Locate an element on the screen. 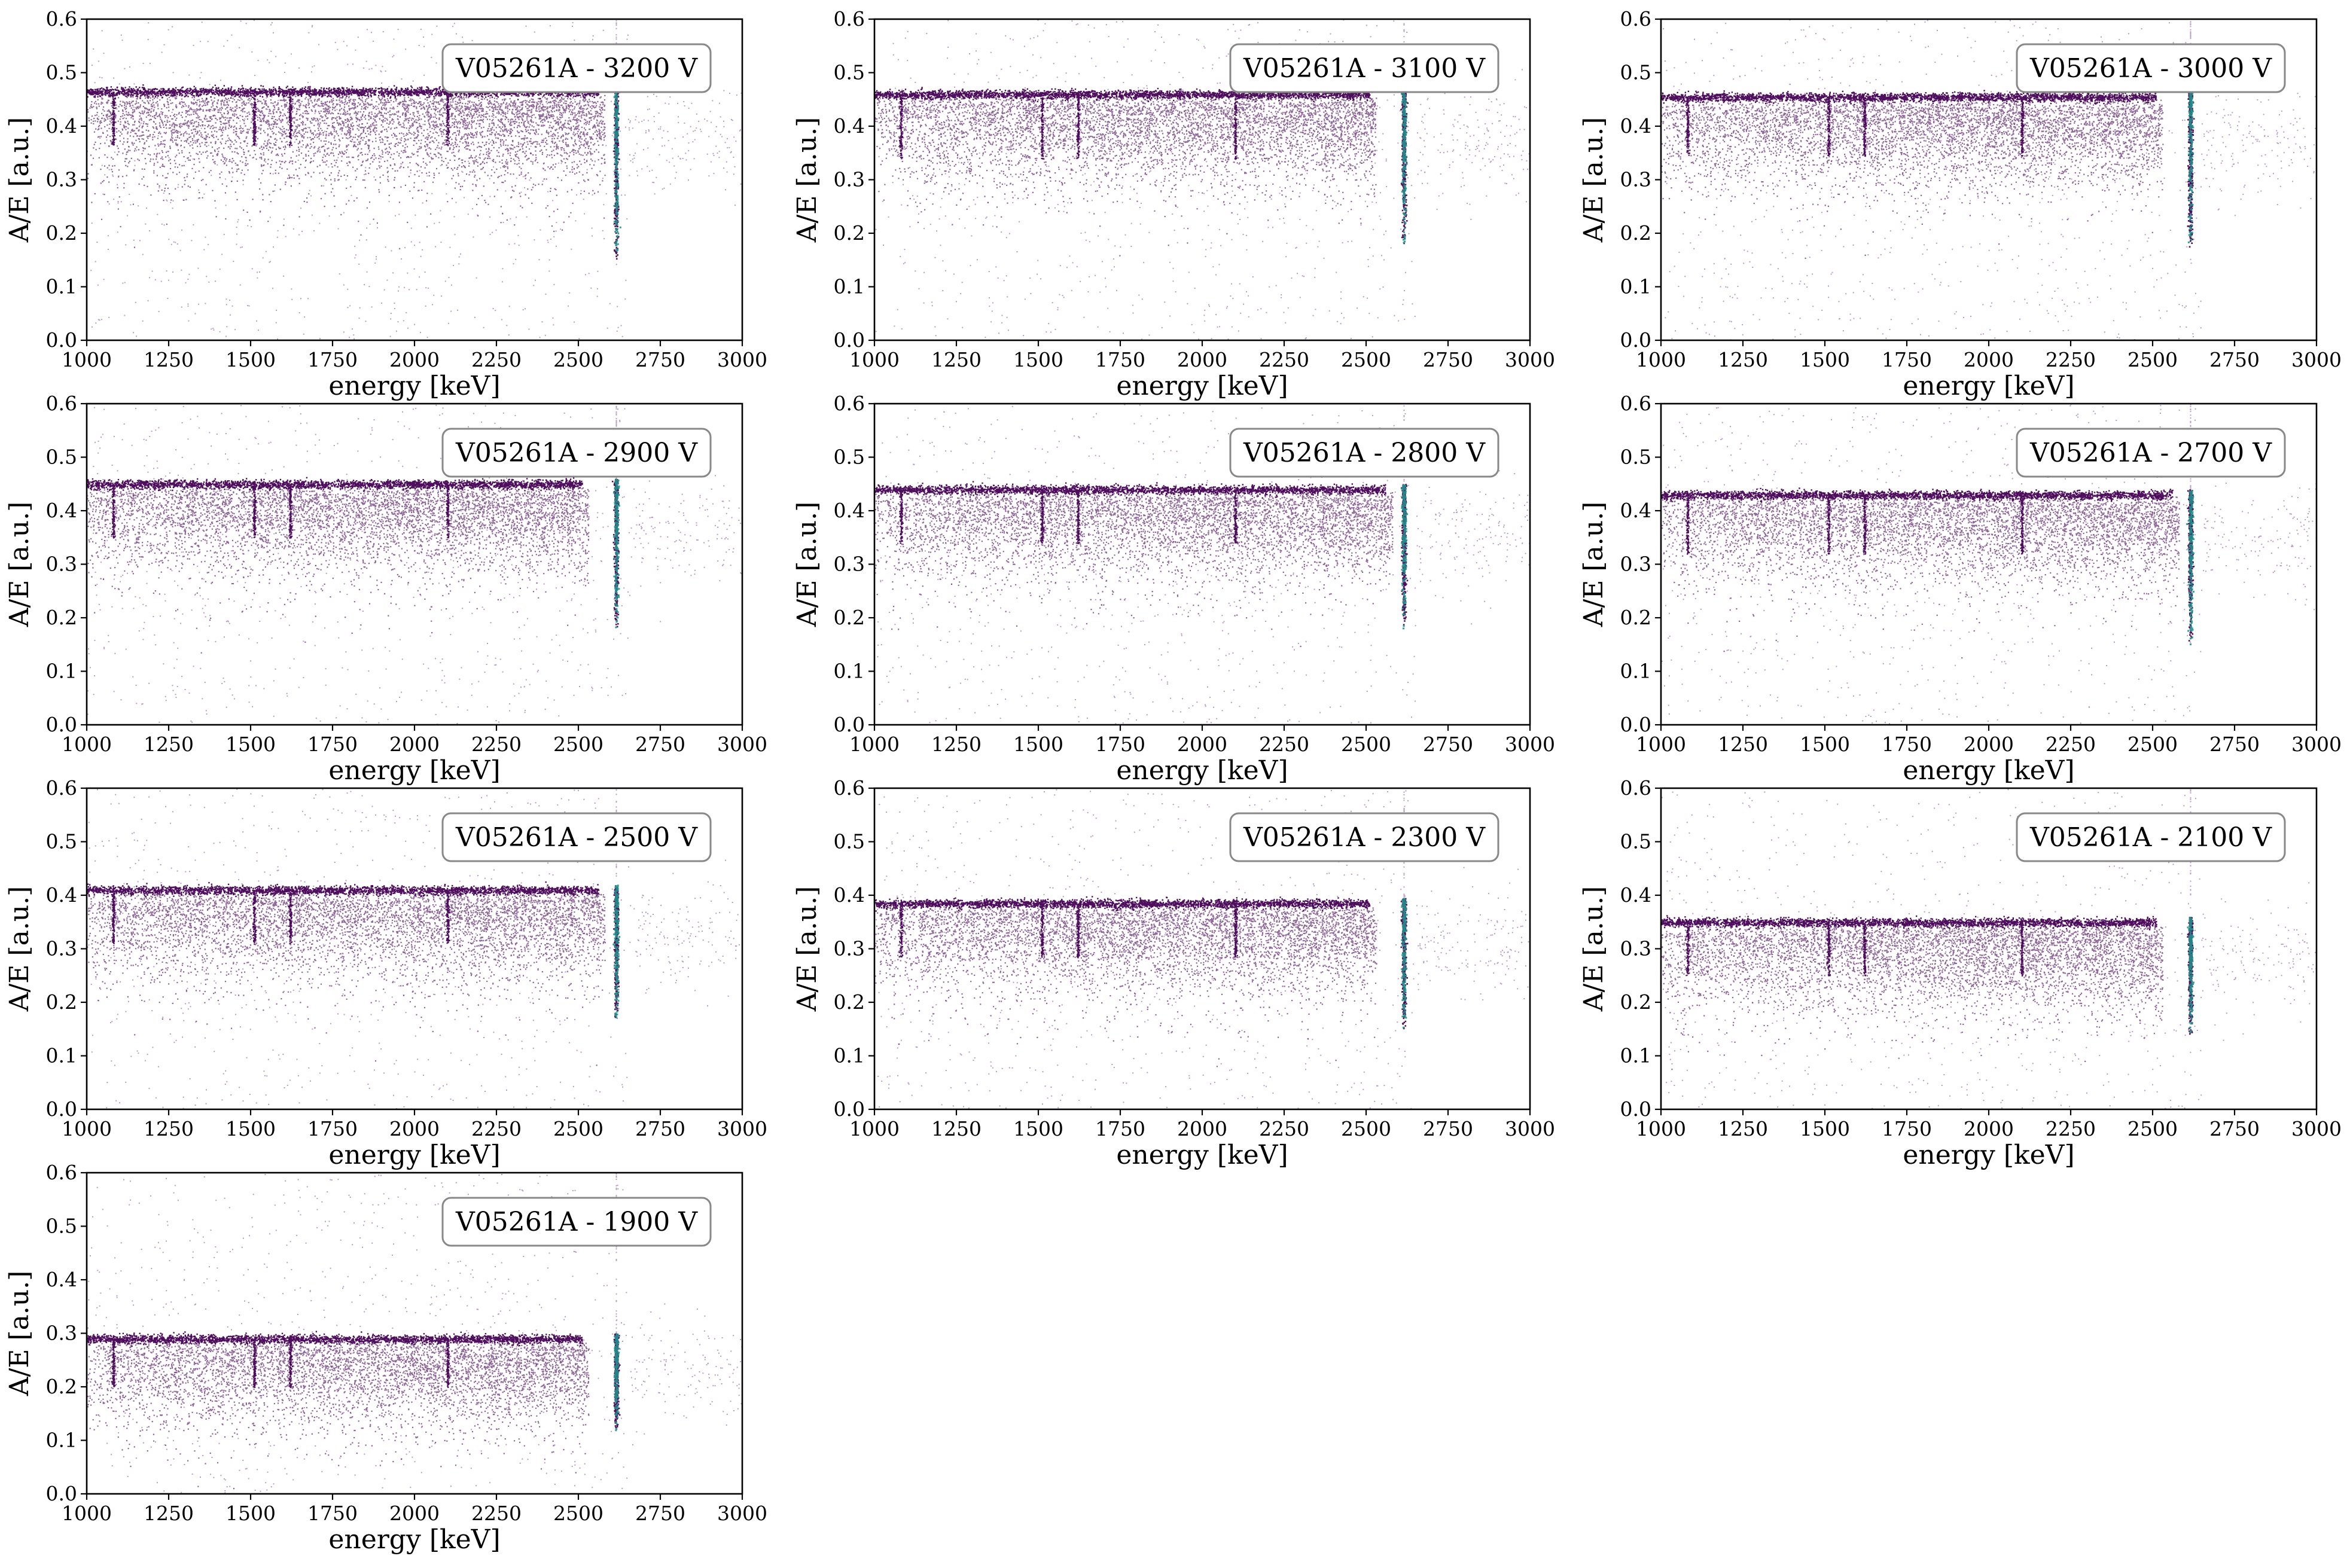 Image resolution: width=2350 pixels, height=1568 pixels. x-axis-label: energy [keV] is located at coordinates (1988, 770).